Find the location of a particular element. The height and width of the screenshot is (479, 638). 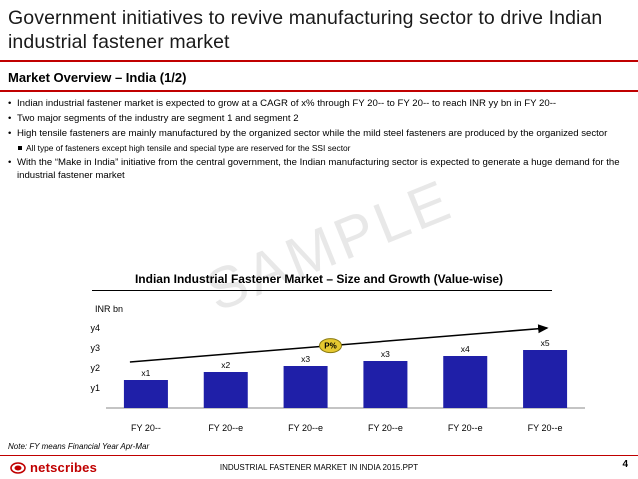

growth-label: P% is located at coordinates (330, 346).